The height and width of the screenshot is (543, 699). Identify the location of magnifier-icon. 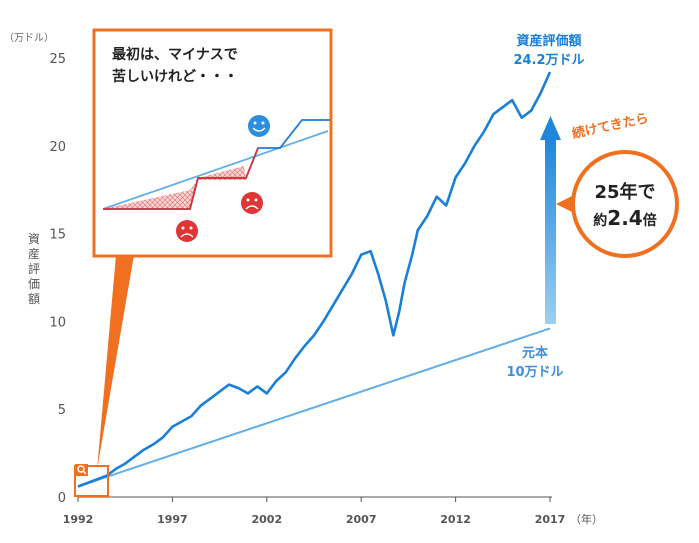
(82, 470).